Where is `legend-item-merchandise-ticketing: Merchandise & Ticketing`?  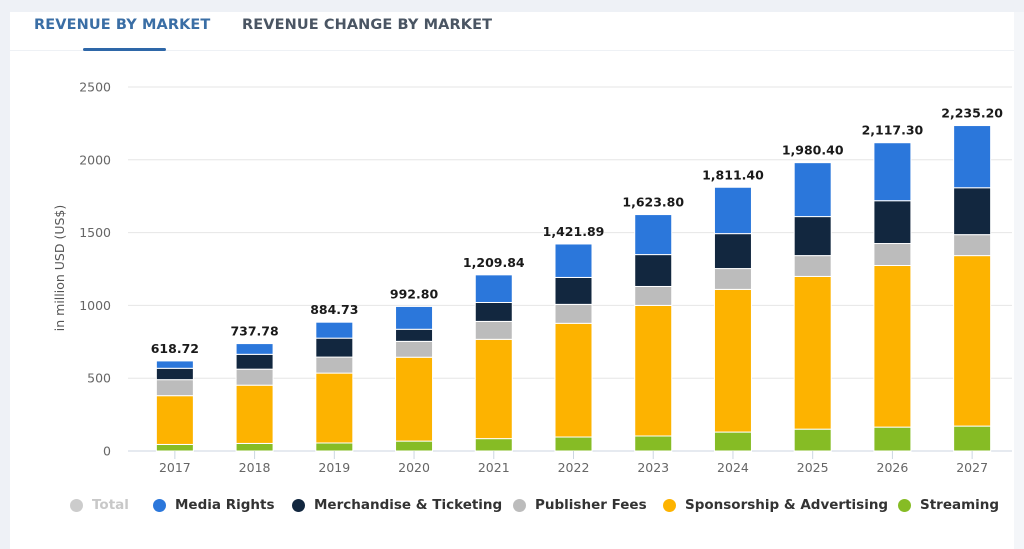
legend-item-merchandise-ticketing: Merchandise & Ticketing is located at coordinates (397, 505).